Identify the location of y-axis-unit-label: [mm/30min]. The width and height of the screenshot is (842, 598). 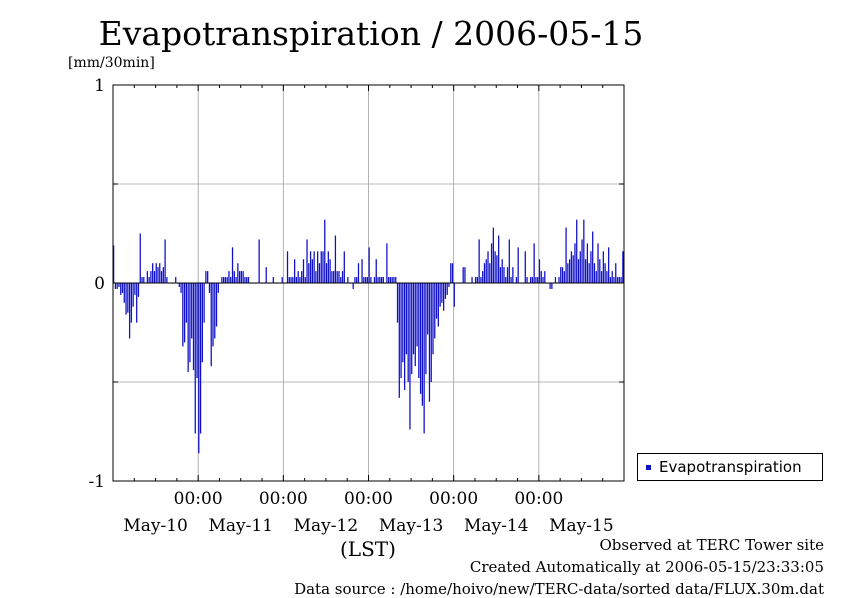
(111, 63).